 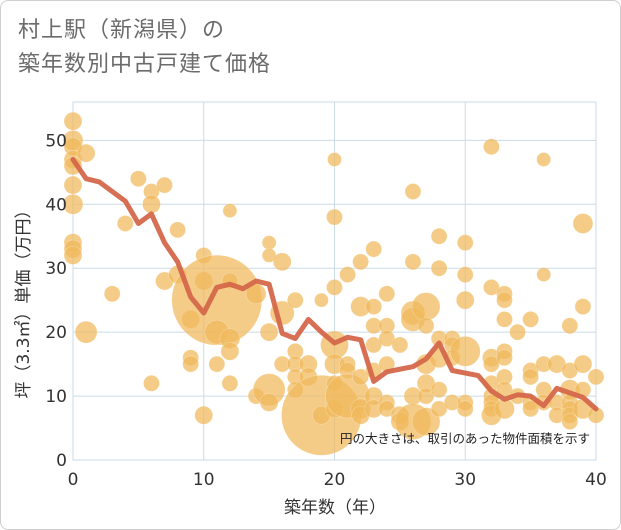 I want to click on x-tick-label: 20, so click(x=335, y=480).